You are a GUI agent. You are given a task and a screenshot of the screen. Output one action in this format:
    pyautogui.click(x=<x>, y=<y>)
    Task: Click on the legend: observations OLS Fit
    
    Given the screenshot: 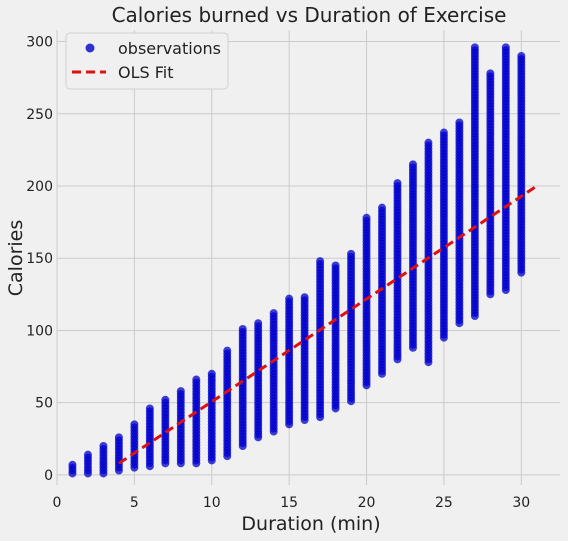 What is the action you would take?
    pyautogui.click(x=147, y=61)
    